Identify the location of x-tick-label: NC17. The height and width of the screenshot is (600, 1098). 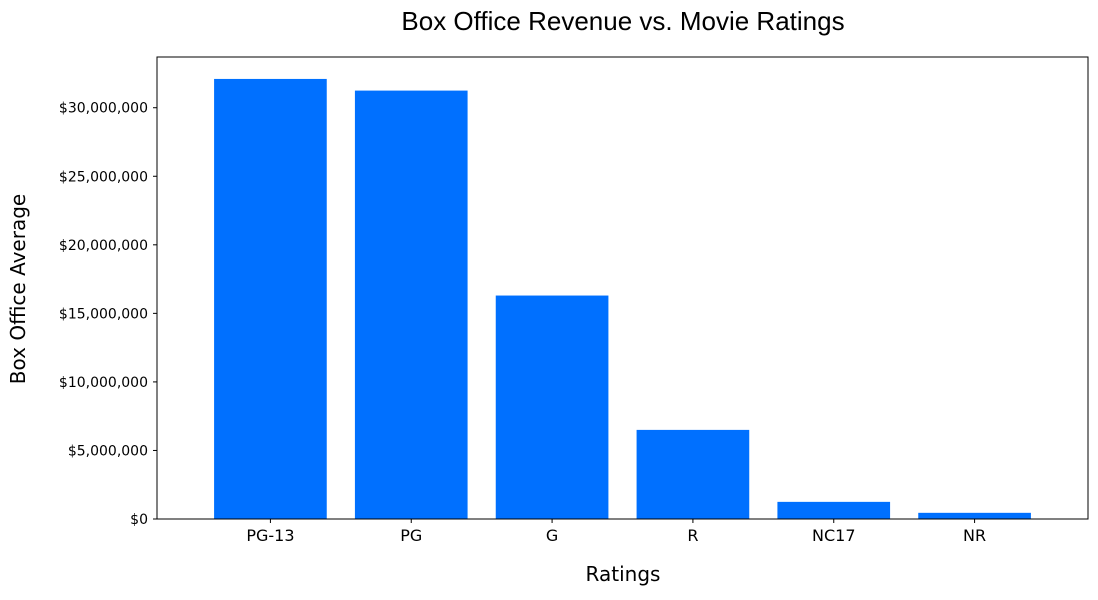
(834, 535).